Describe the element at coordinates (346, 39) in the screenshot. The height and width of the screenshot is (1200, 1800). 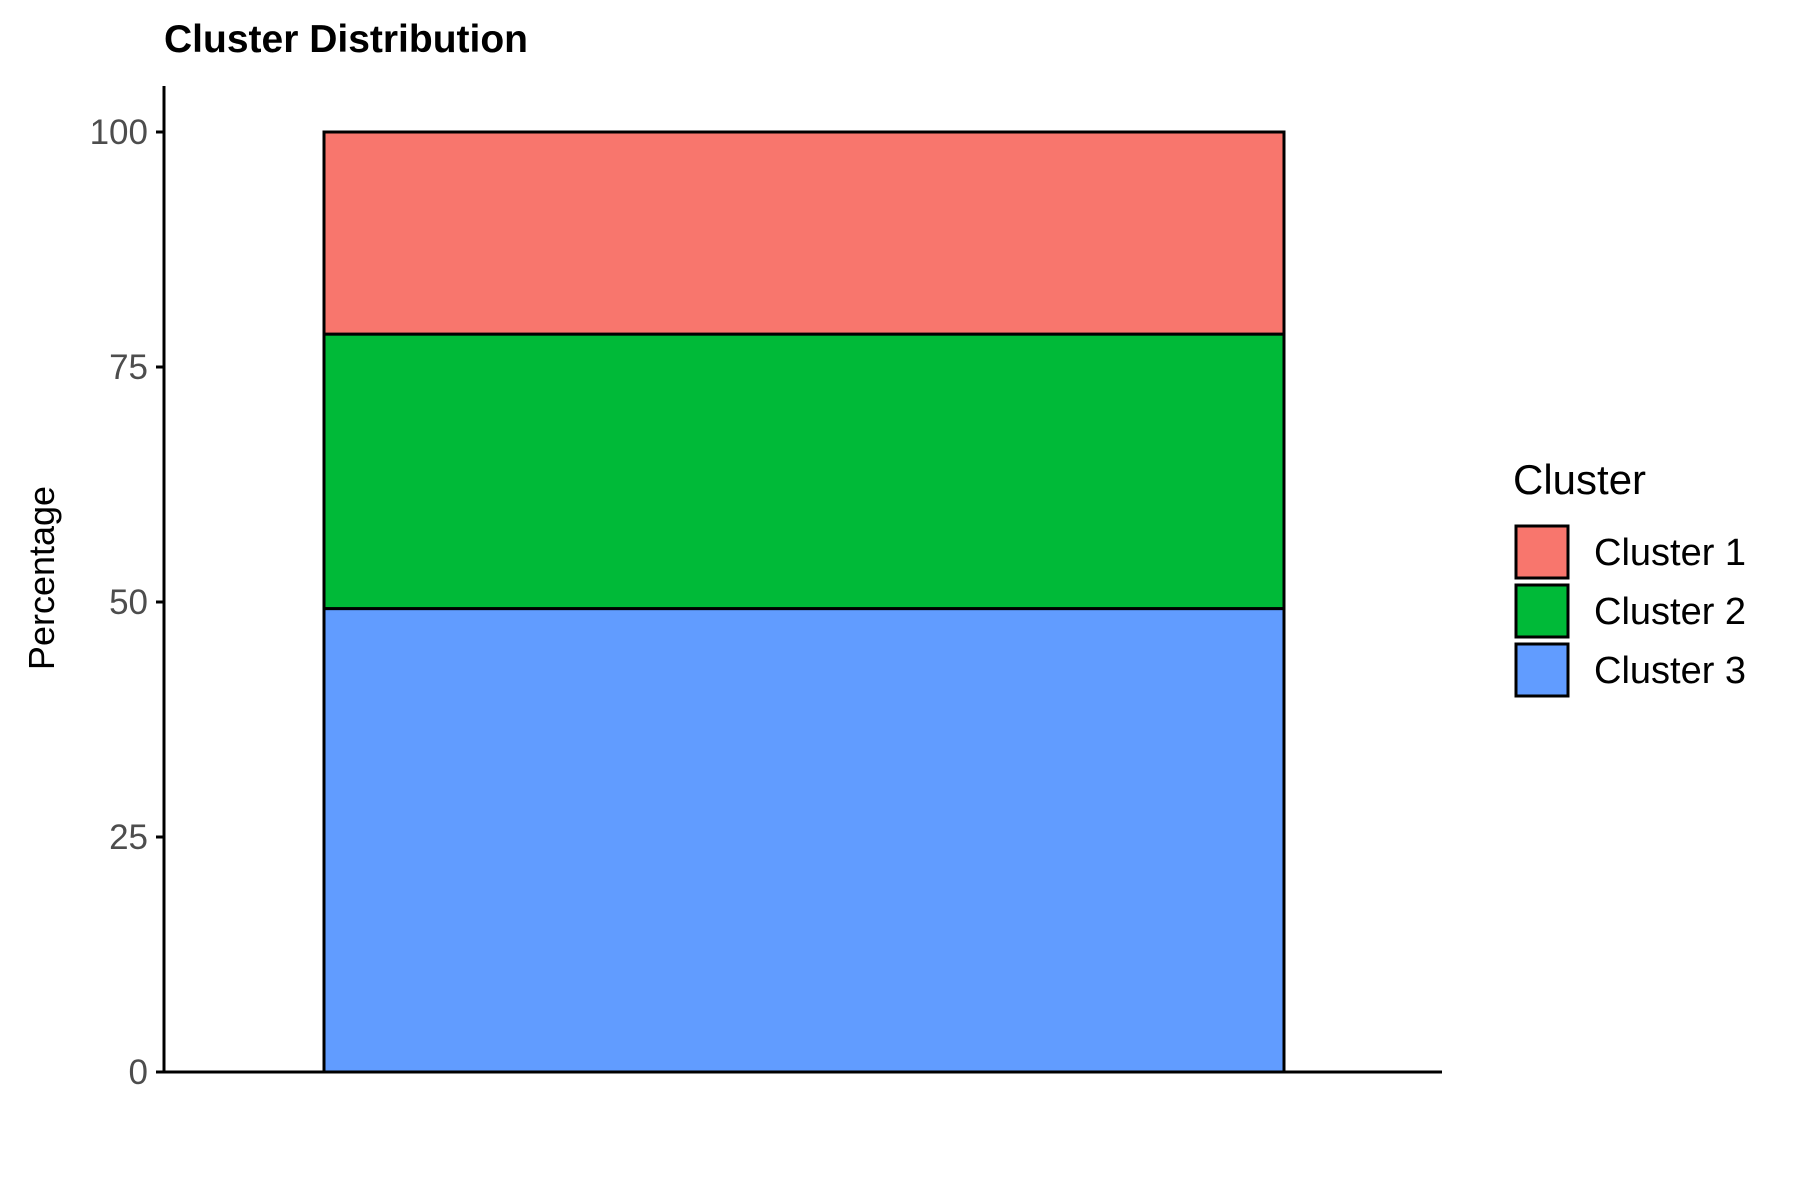
I see `chart-title: Cluster Distribution` at that location.